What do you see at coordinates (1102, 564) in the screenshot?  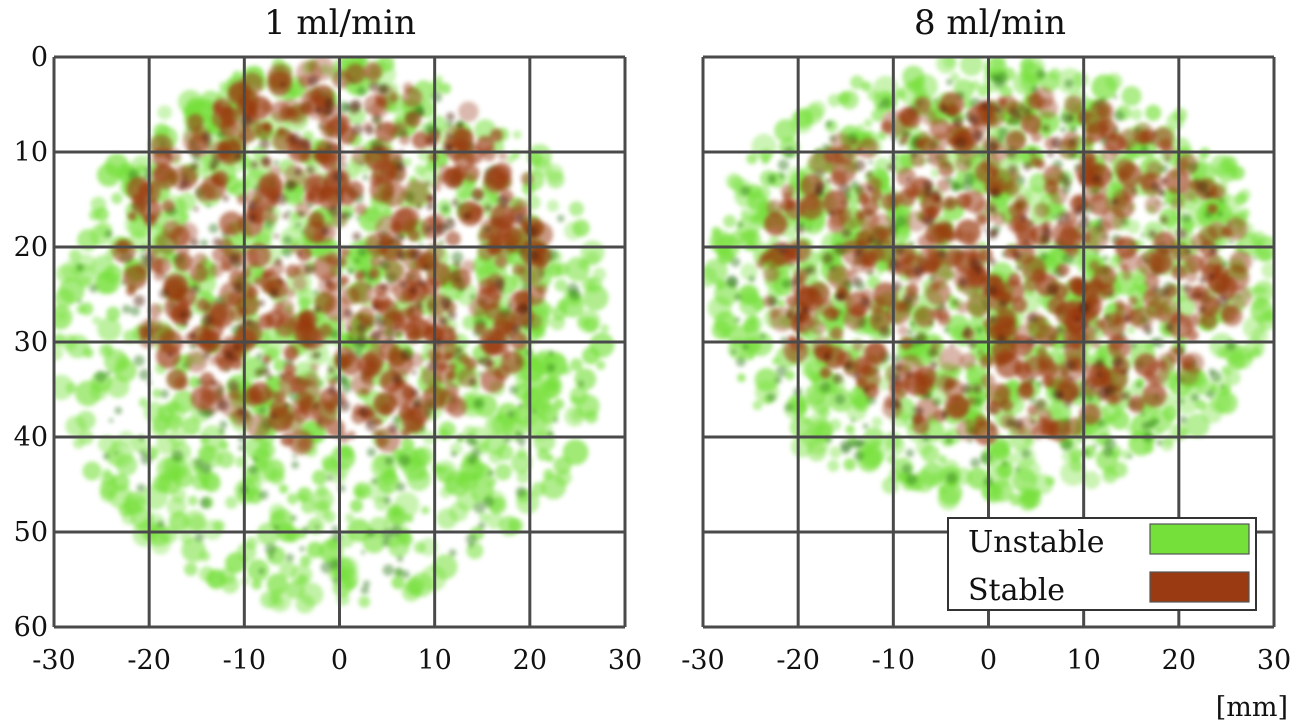 I see `legend: Unstable Stable` at bounding box center [1102, 564].